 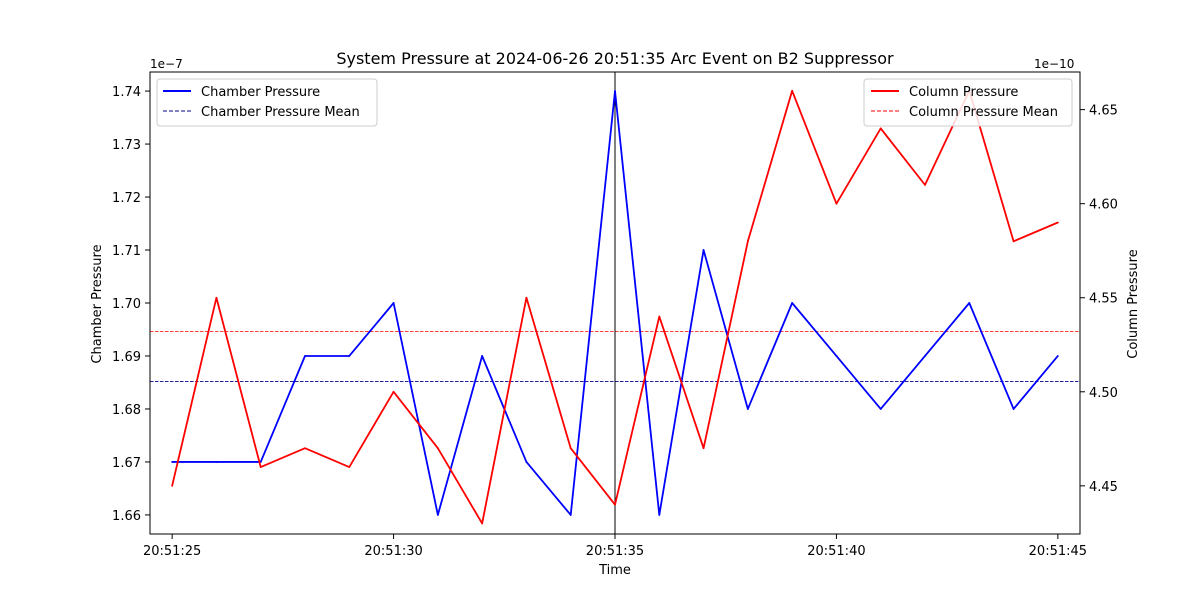 What do you see at coordinates (172, 551) in the screenshot?
I see `x-tick-label: 20:51:25` at bounding box center [172, 551].